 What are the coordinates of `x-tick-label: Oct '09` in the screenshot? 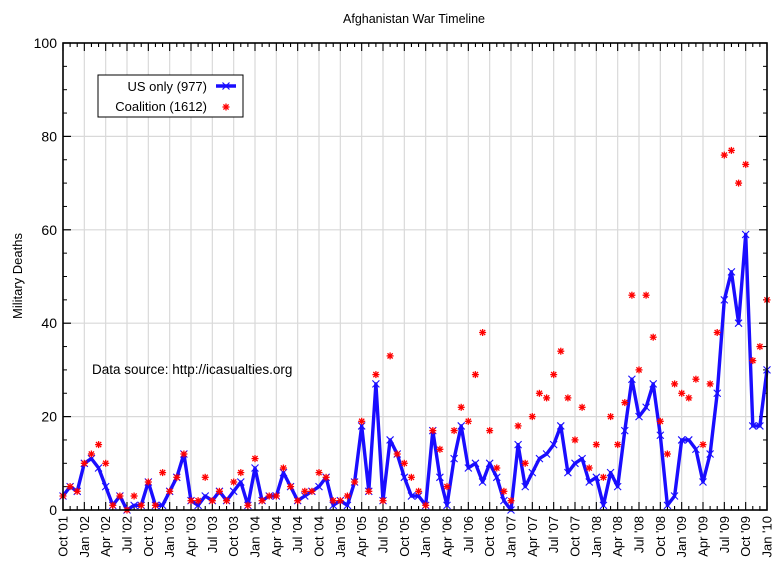 It's located at (745, 536).